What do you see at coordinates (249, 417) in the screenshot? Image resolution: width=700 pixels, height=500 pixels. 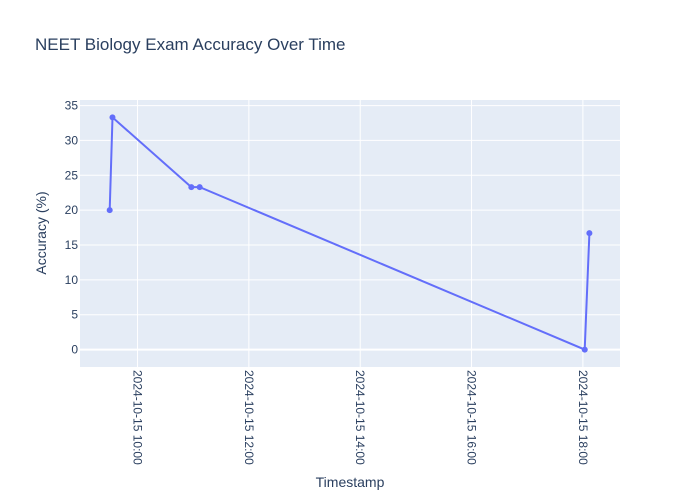 I see `x-tick-label: 2024-10-15 12:00` at bounding box center [249, 417].